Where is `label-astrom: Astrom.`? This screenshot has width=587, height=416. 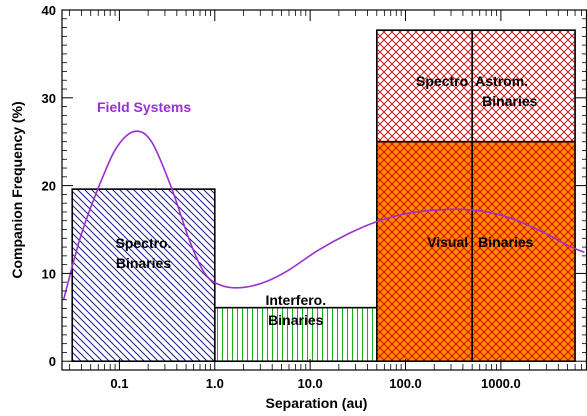 label-astrom: Astrom. is located at coordinates (501, 81).